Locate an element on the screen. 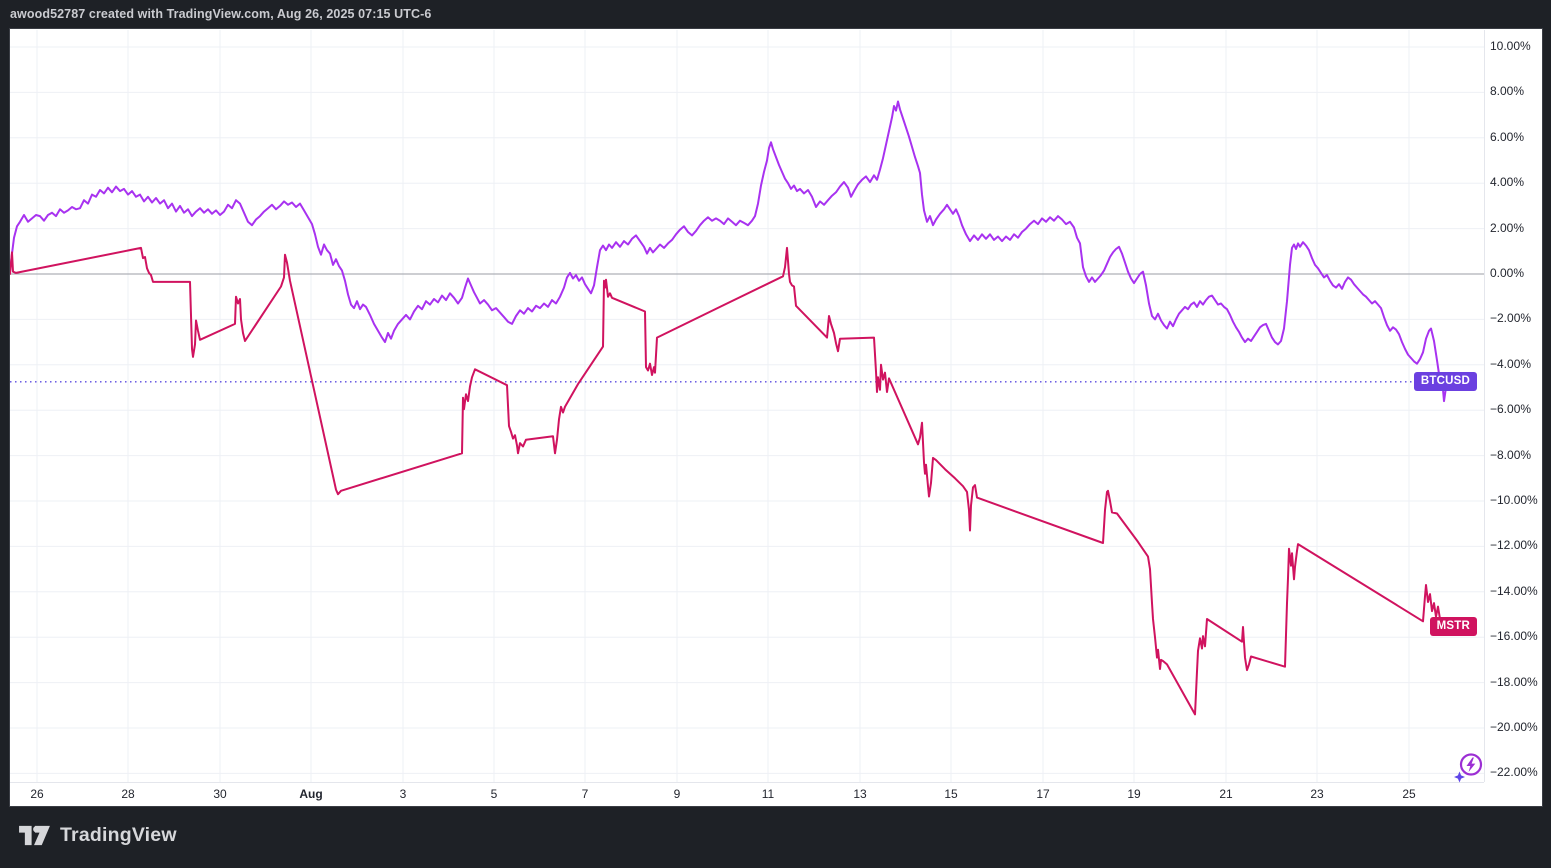 This screenshot has height=868, width=1551. price-axis-label: −20.00% is located at coordinates (1514, 727).